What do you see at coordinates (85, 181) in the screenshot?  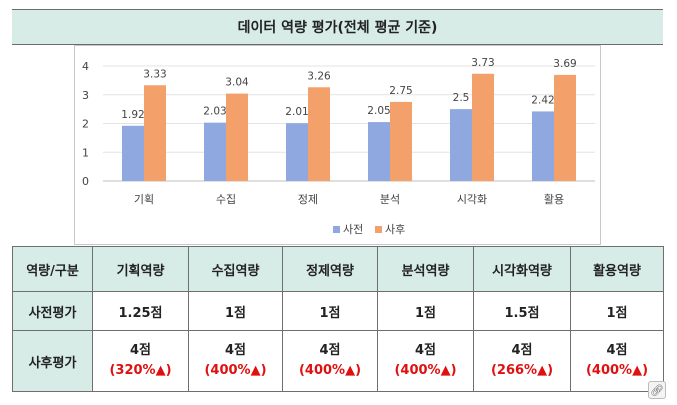 I see `y-tick-label: 0` at bounding box center [85, 181].